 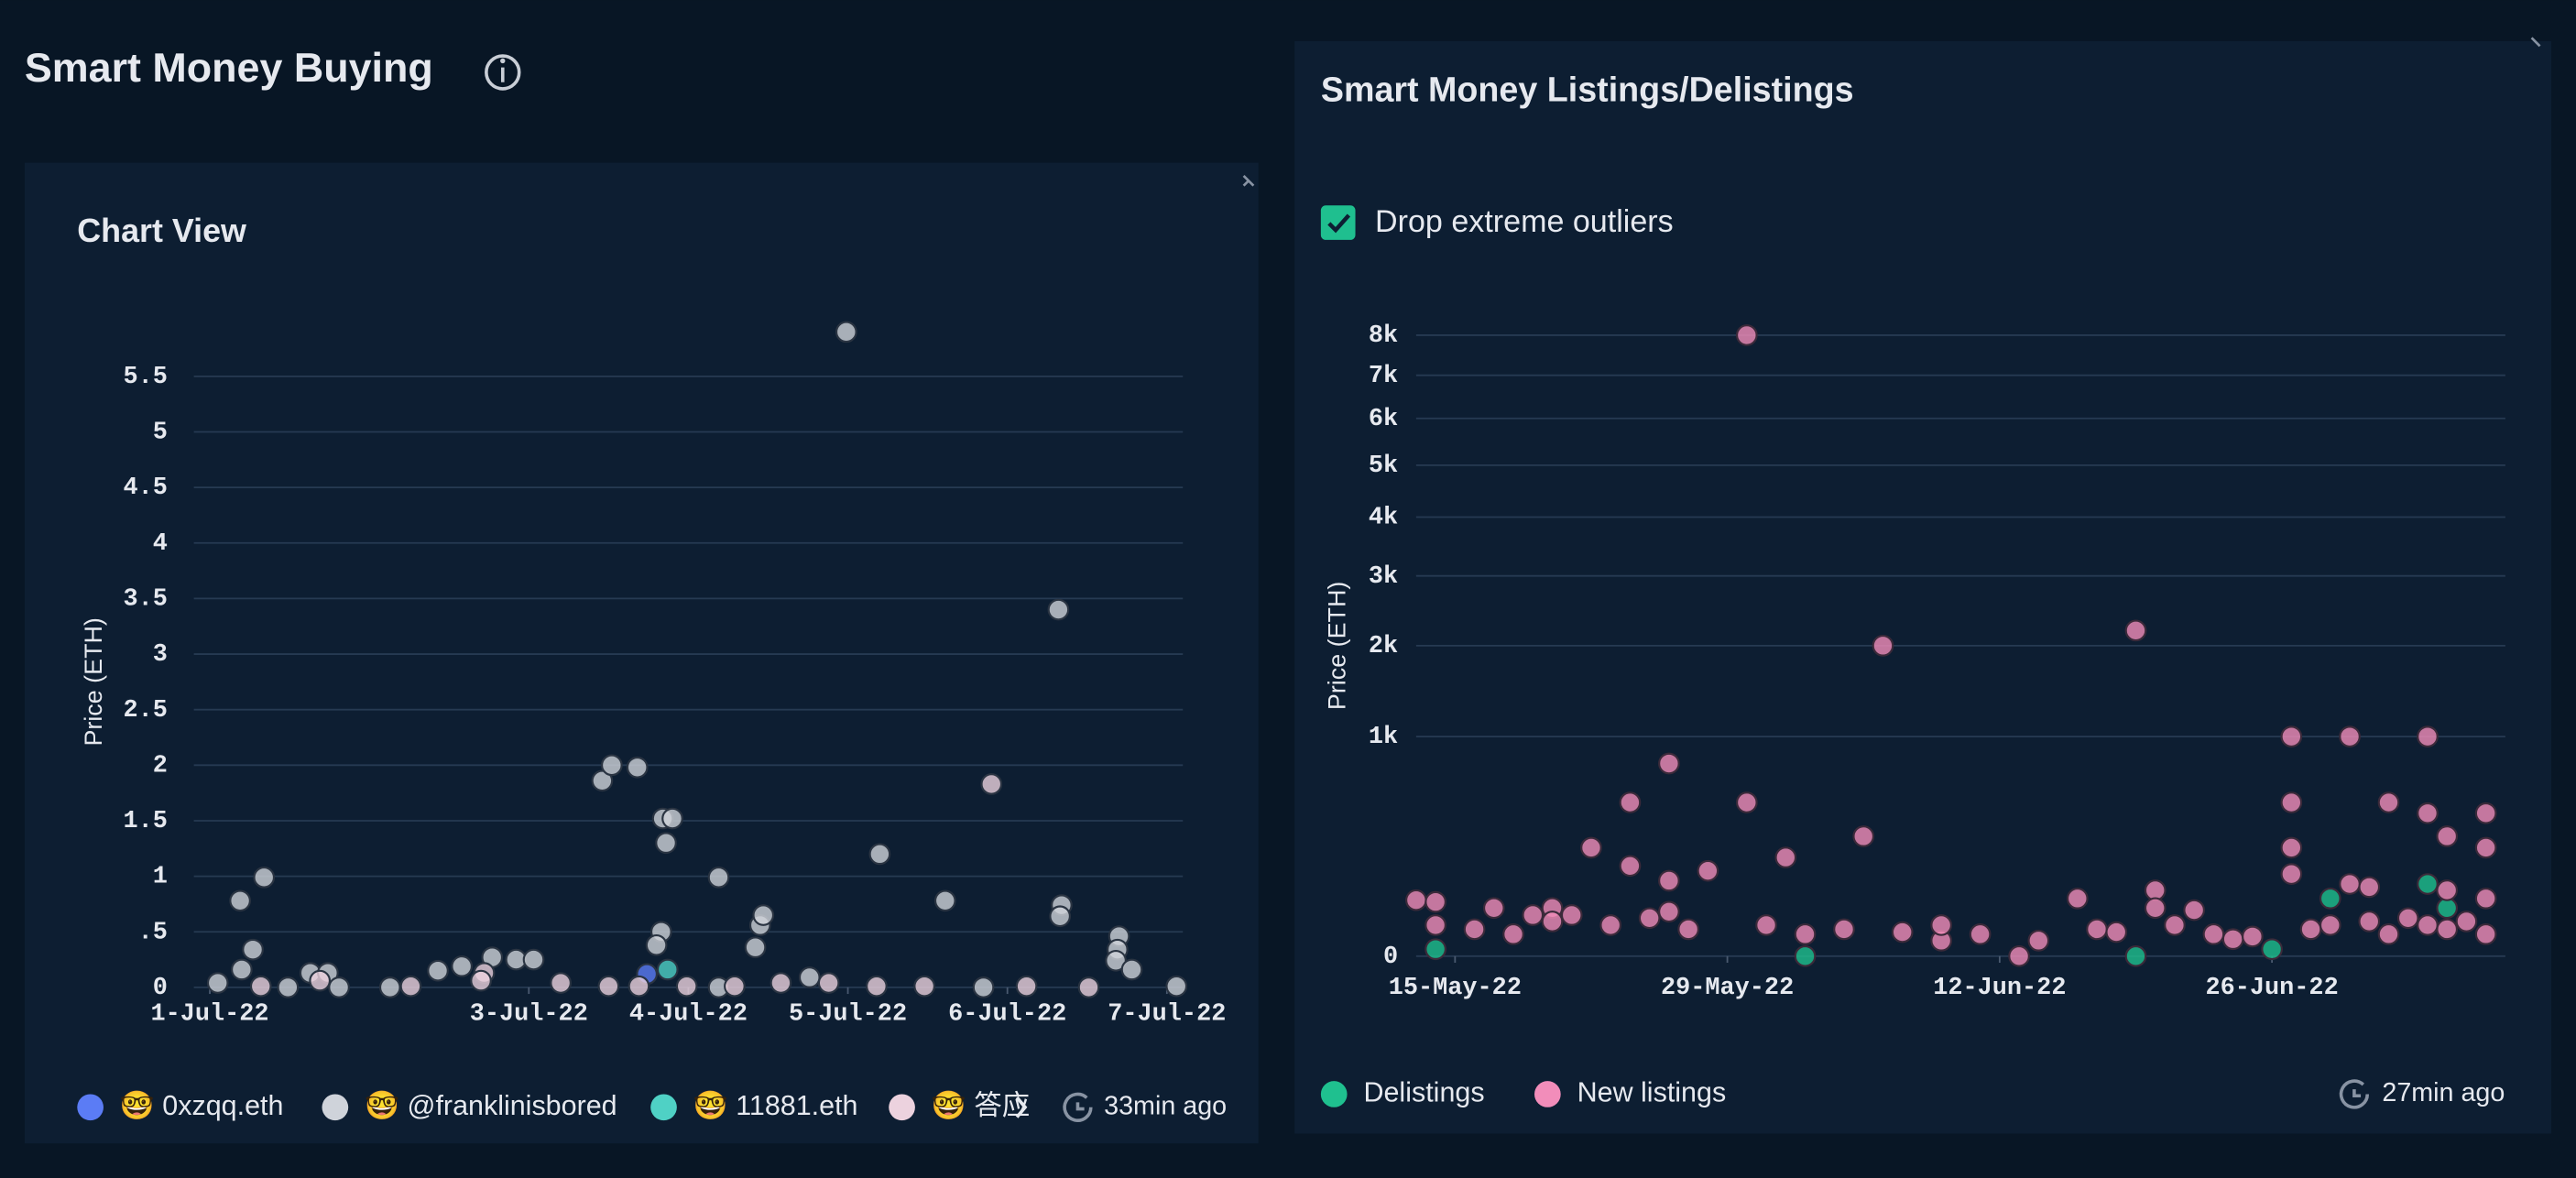 What do you see at coordinates (161, 877) in the screenshot?
I see `y-tick-label: 1` at bounding box center [161, 877].